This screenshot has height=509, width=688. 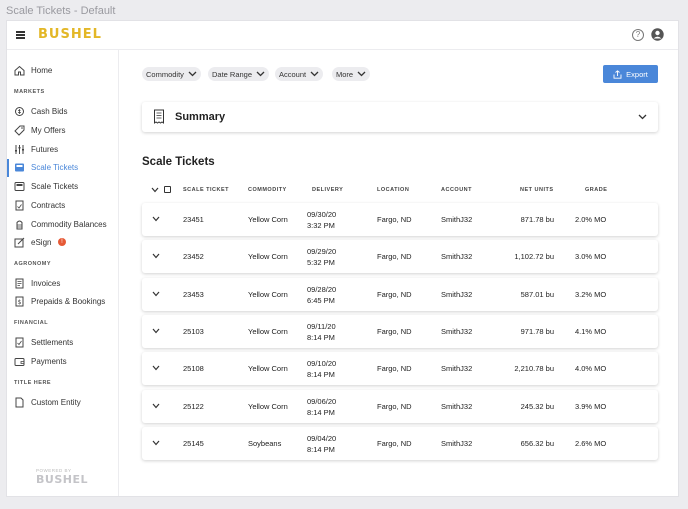 I want to click on sidebar-item-prepaids-bookings: $ Prepaids & Bookings, so click(x=62, y=302).